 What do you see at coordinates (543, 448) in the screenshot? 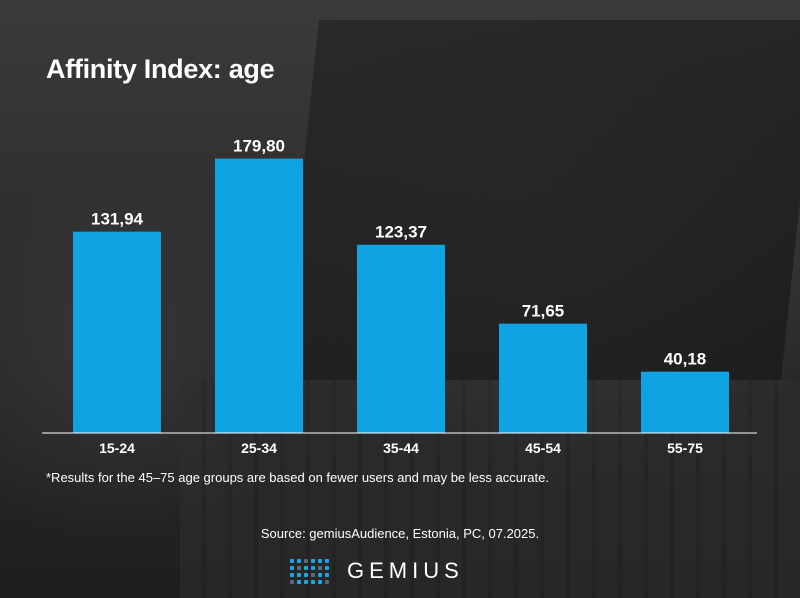
I see `tick-label-45-54: 45-54` at bounding box center [543, 448].